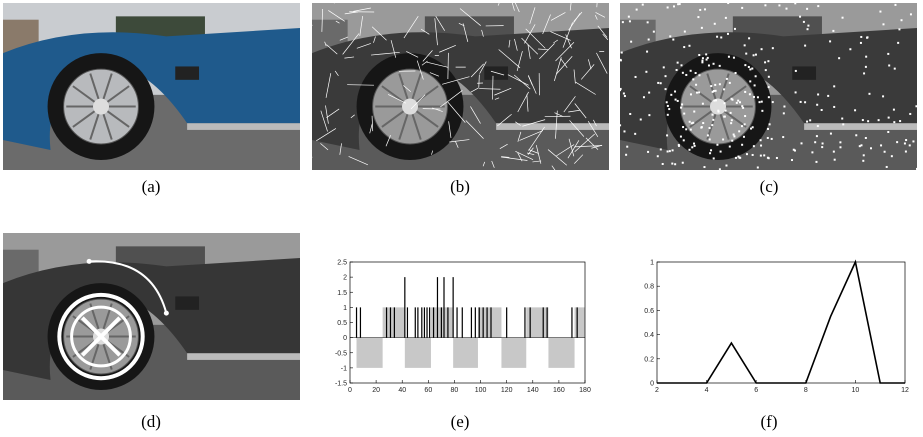  I want to click on car-body, so click(151, 319).